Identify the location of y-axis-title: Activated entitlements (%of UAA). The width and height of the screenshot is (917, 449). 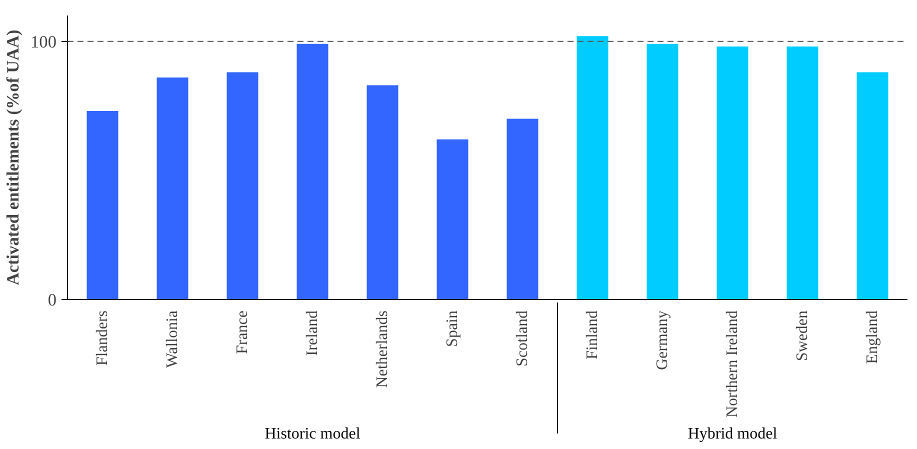
(13, 158).